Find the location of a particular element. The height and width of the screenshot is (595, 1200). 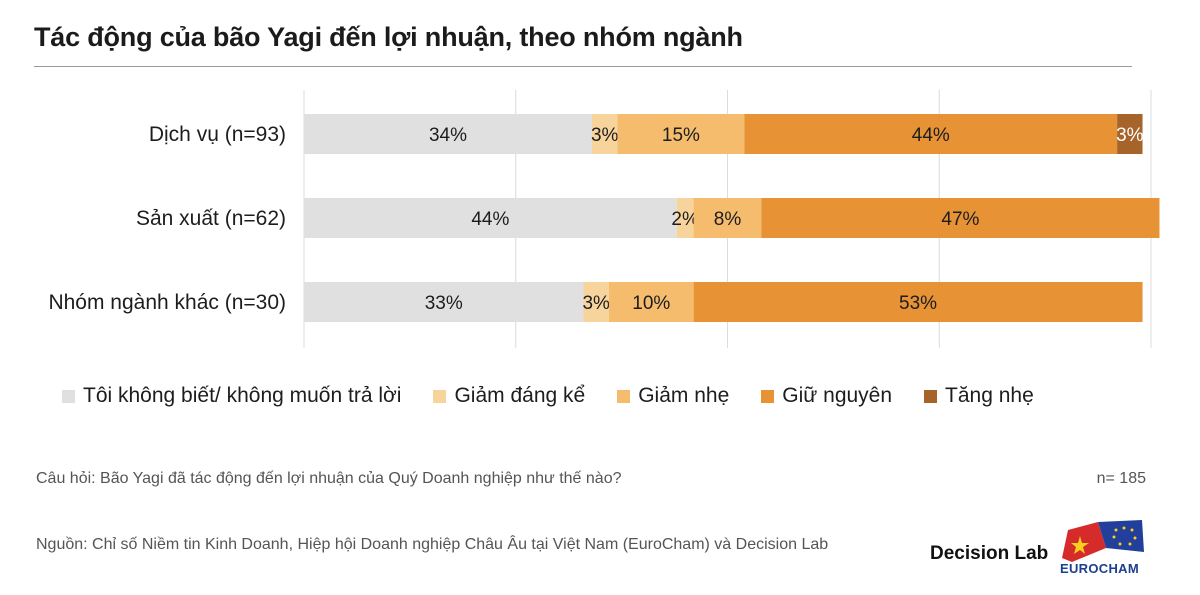

legend-label: Tăng nhẹ is located at coordinates (989, 395).